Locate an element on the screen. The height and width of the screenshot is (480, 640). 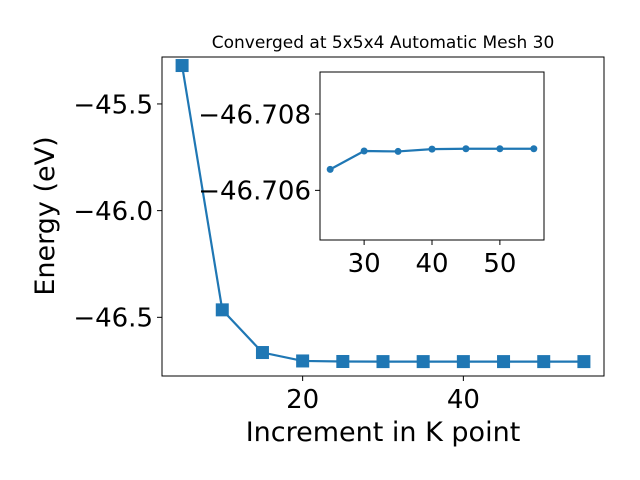
main-y-axis: −45.5 −46.0 −46.5 is located at coordinates (117, 212).